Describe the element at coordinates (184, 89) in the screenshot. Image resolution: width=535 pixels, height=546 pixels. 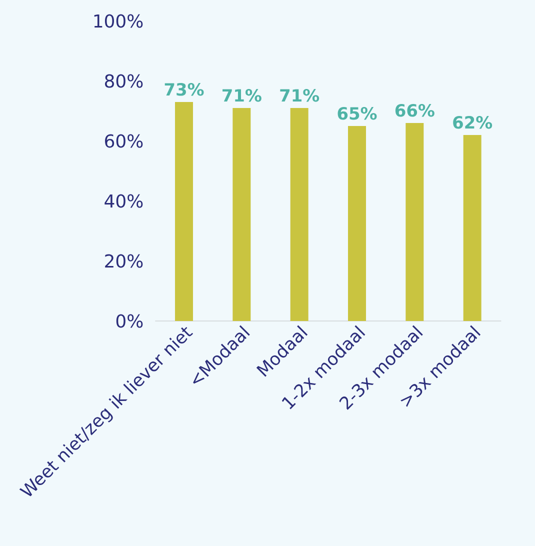
I see `data-label: 73%` at that location.